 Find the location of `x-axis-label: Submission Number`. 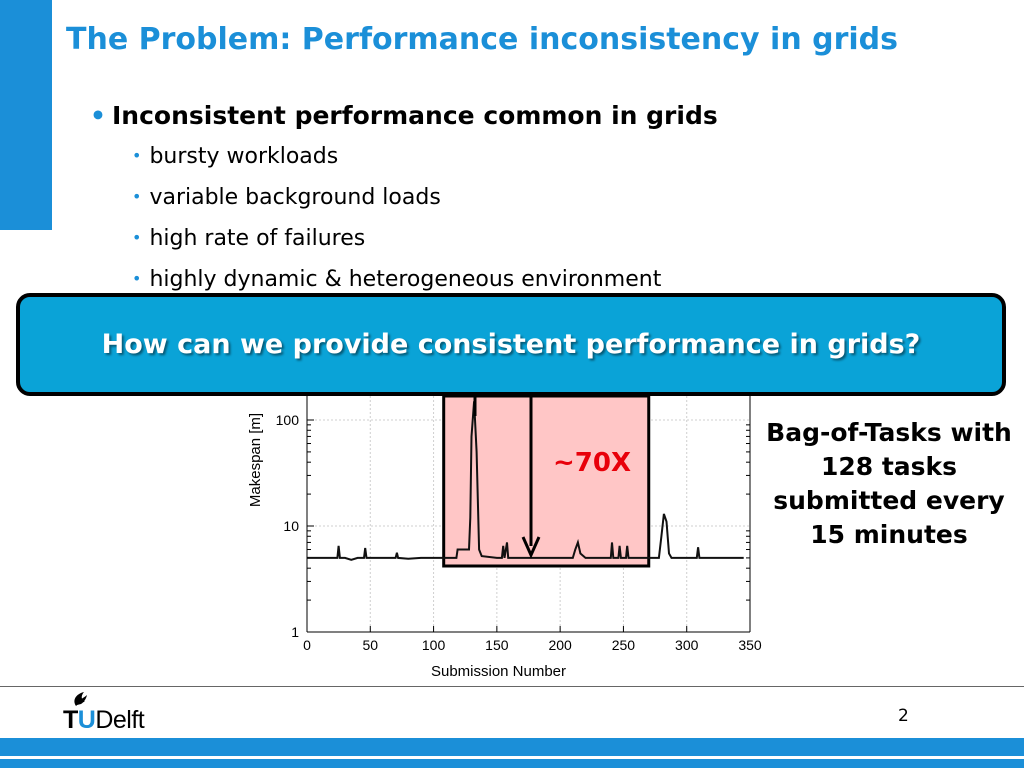

x-axis-label: Submission Number is located at coordinates (498, 671).